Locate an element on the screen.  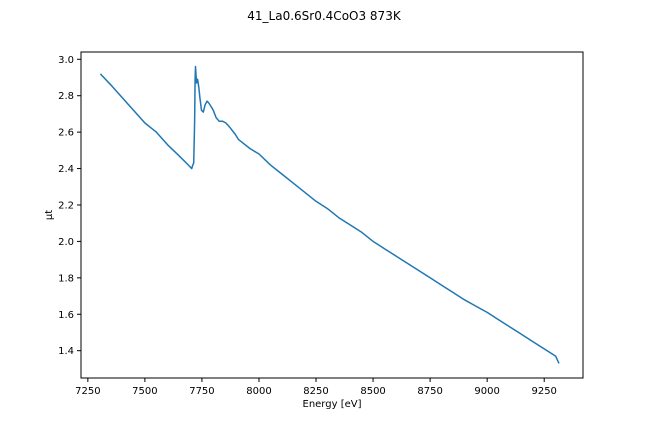
y-tick-label: 2.6 is located at coordinates (66, 133).